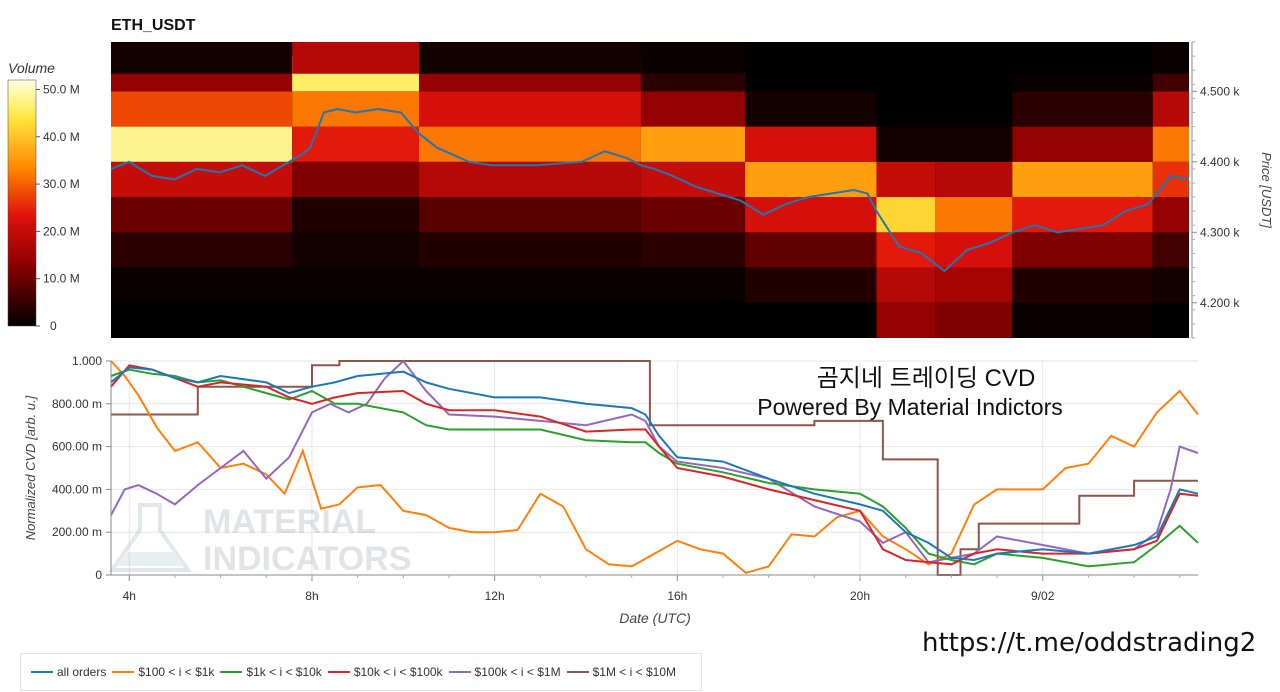 Image resolution: width=1280 pixels, height=692 pixels. I want to click on telegram-link: https://t.me/oddstrading2, so click(1089, 643).